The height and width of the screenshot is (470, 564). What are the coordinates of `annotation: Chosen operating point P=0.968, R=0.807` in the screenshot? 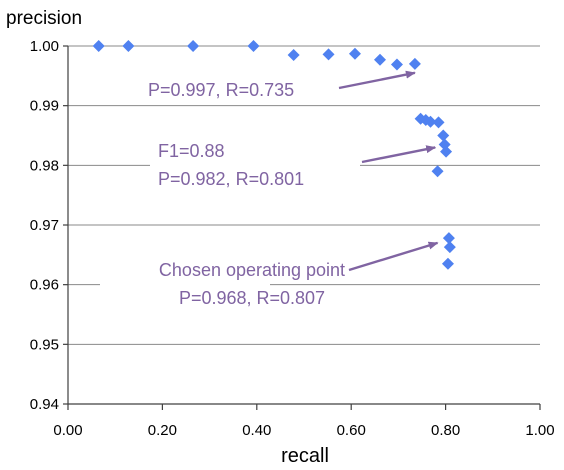 It's located at (269, 276).